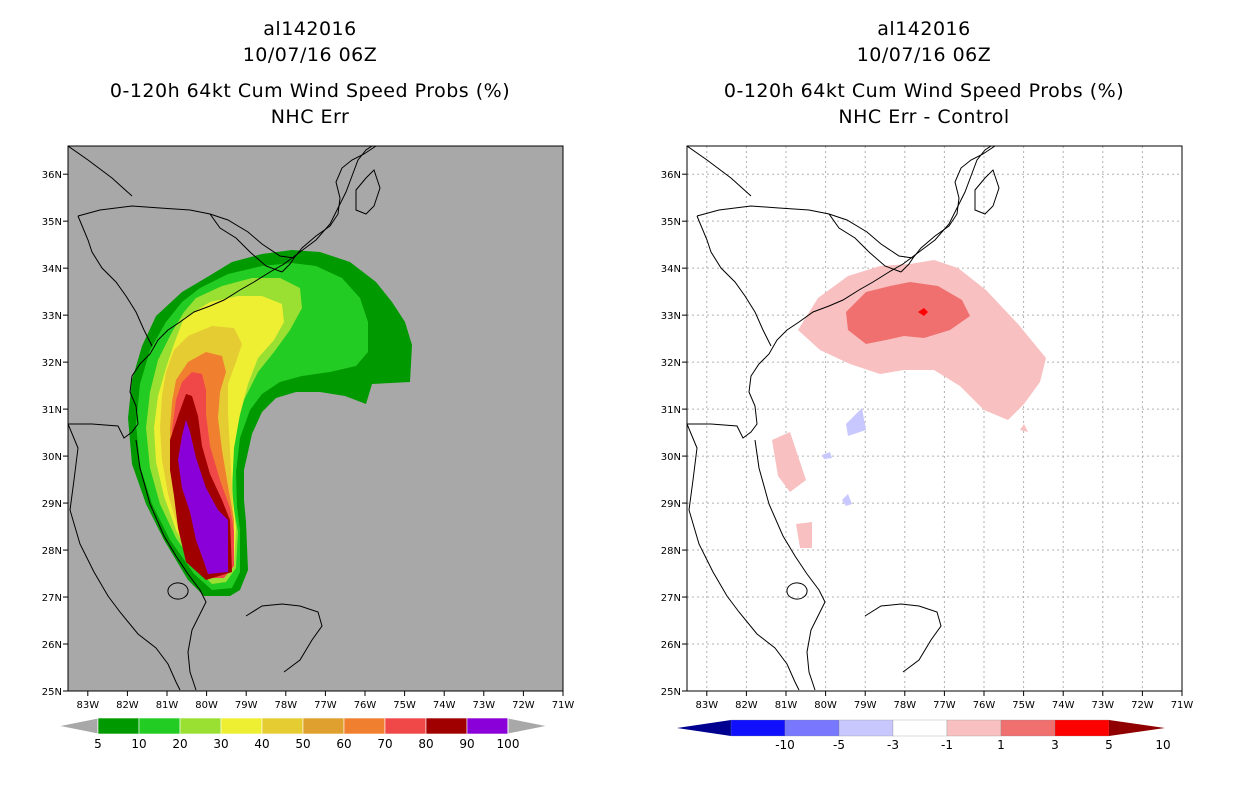  What do you see at coordinates (52, 222) in the screenshot?
I see `lat-tick-label: 35N` at bounding box center [52, 222].